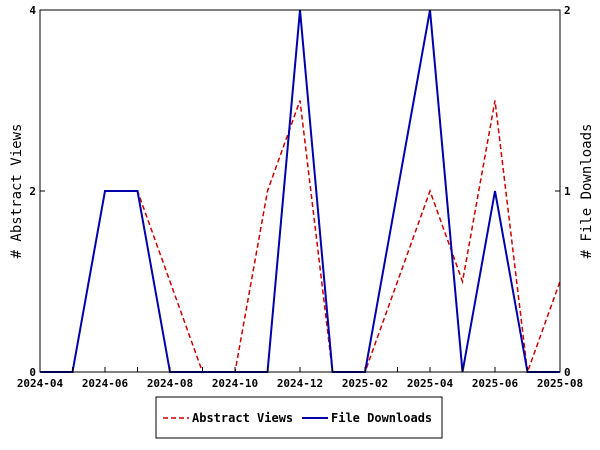  What do you see at coordinates (242, 418) in the screenshot?
I see `legend-label-abstract-views: Abstract Views` at bounding box center [242, 418].